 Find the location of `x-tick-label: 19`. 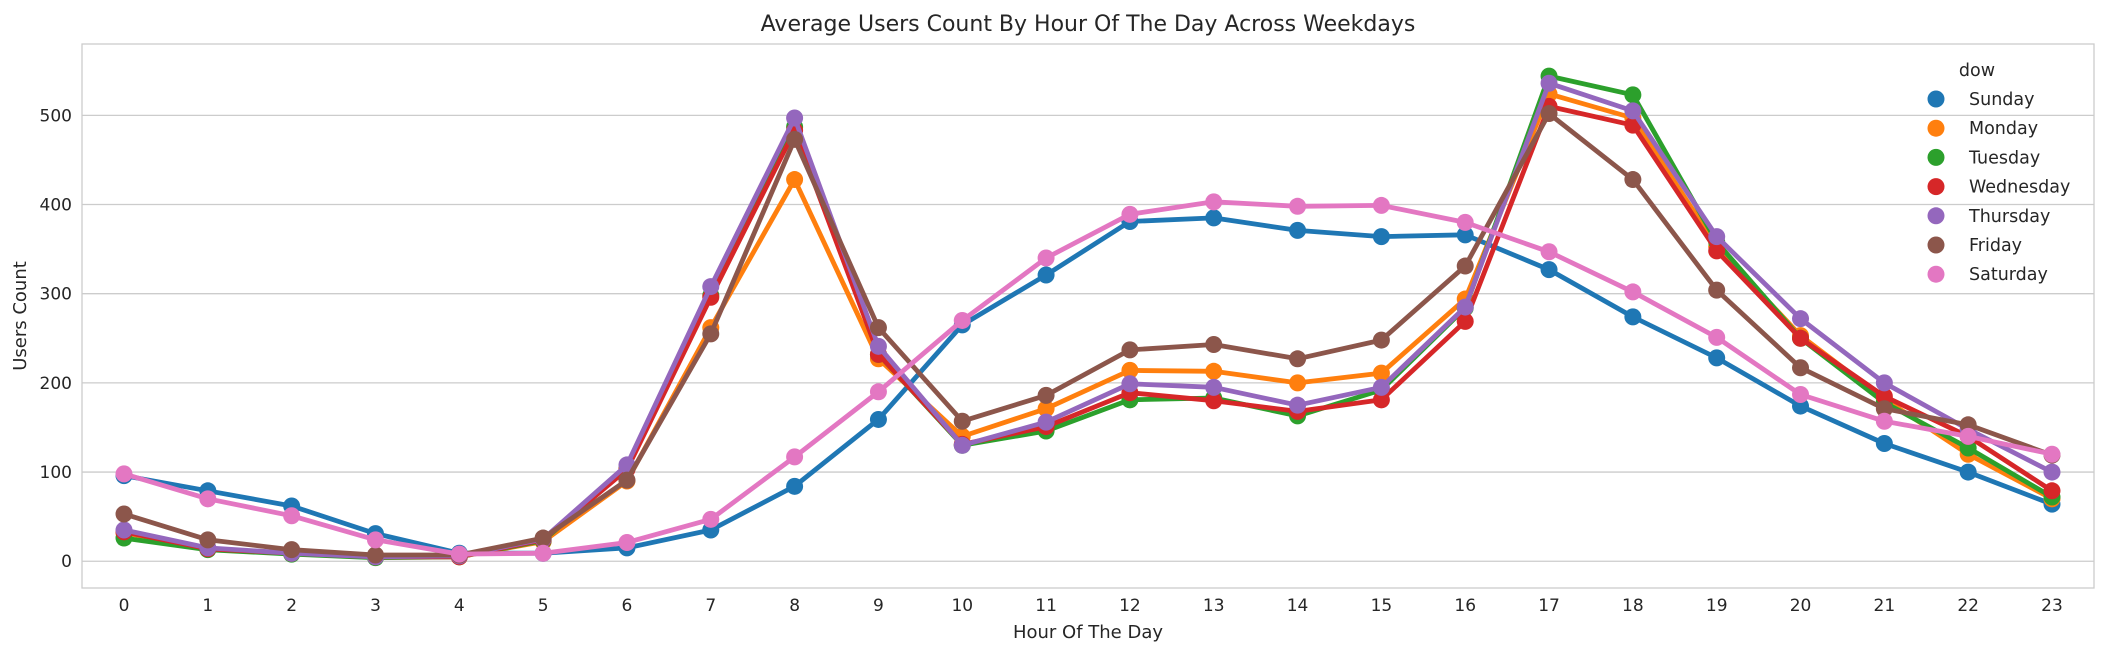

x-tick-label: 19 is located at coordinates (1717, 606).